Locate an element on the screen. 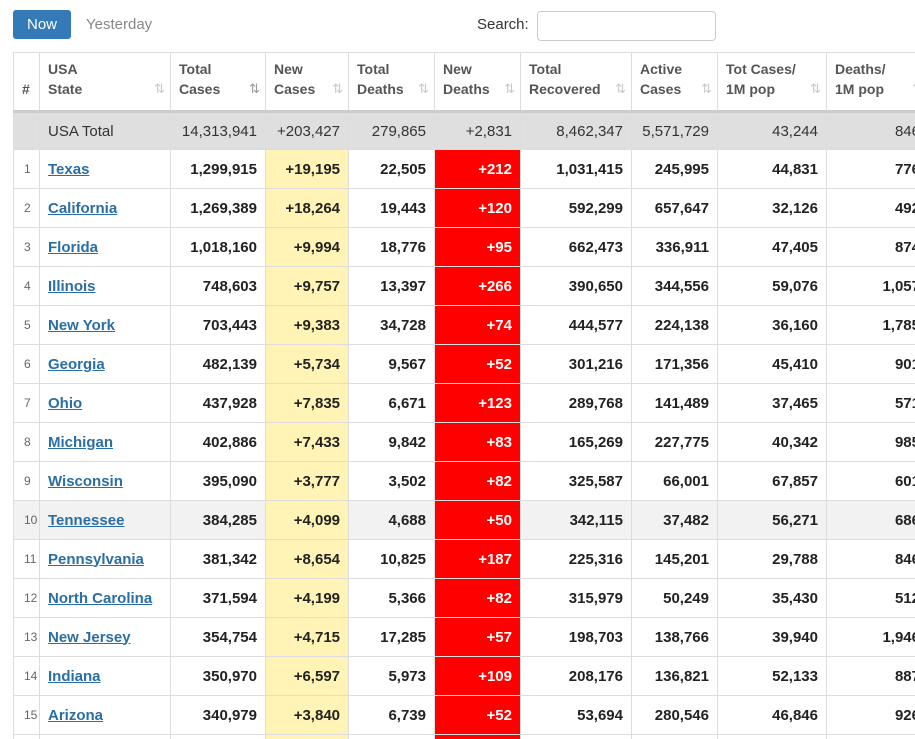 The image size is (915, 739). state-link: New Jersey is located at coordinates (89, 637).